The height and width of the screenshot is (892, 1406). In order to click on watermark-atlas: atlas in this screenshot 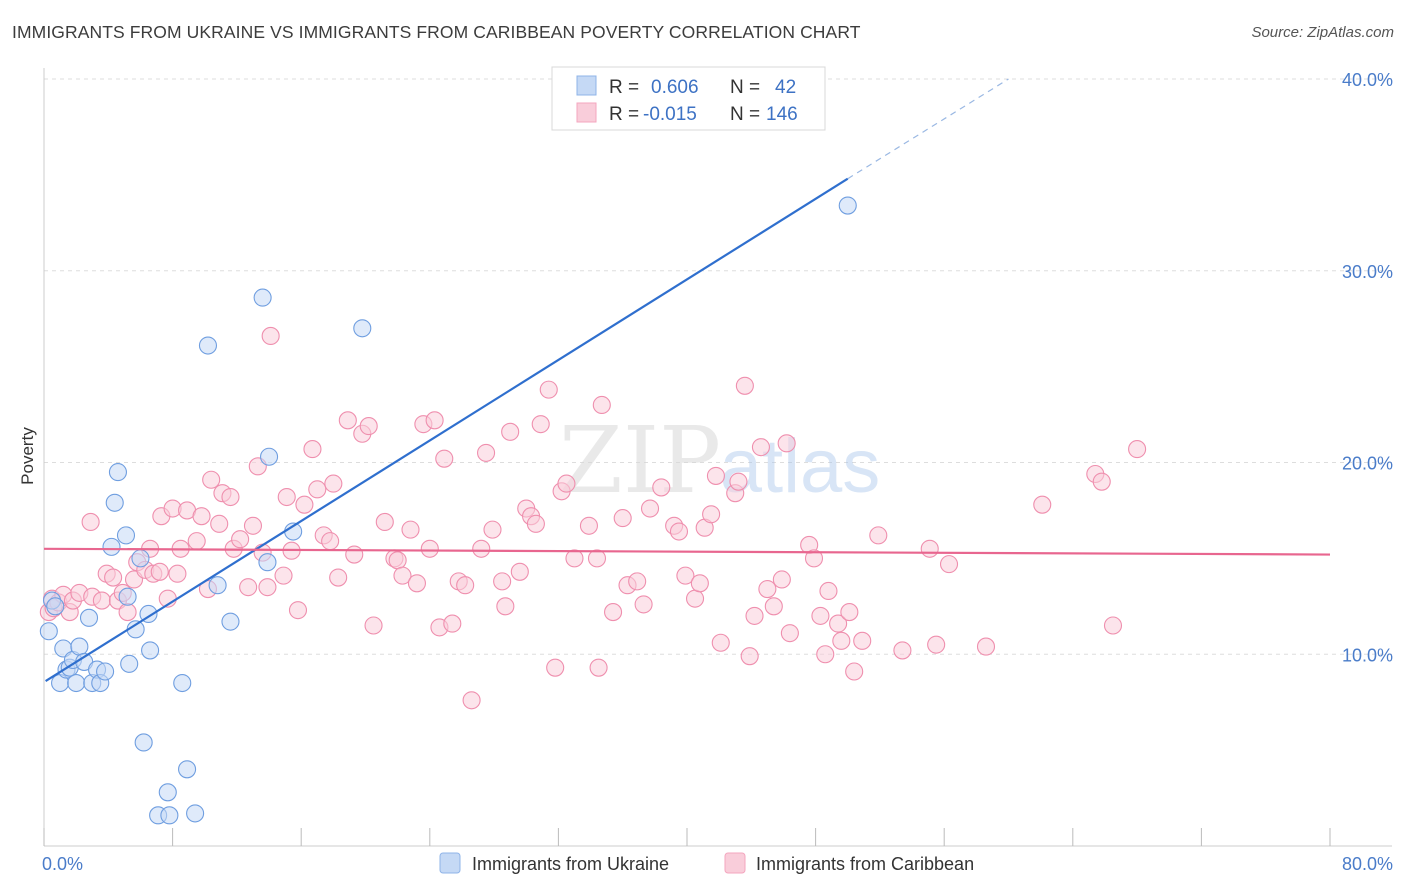, I will do `click(800, 466)`.